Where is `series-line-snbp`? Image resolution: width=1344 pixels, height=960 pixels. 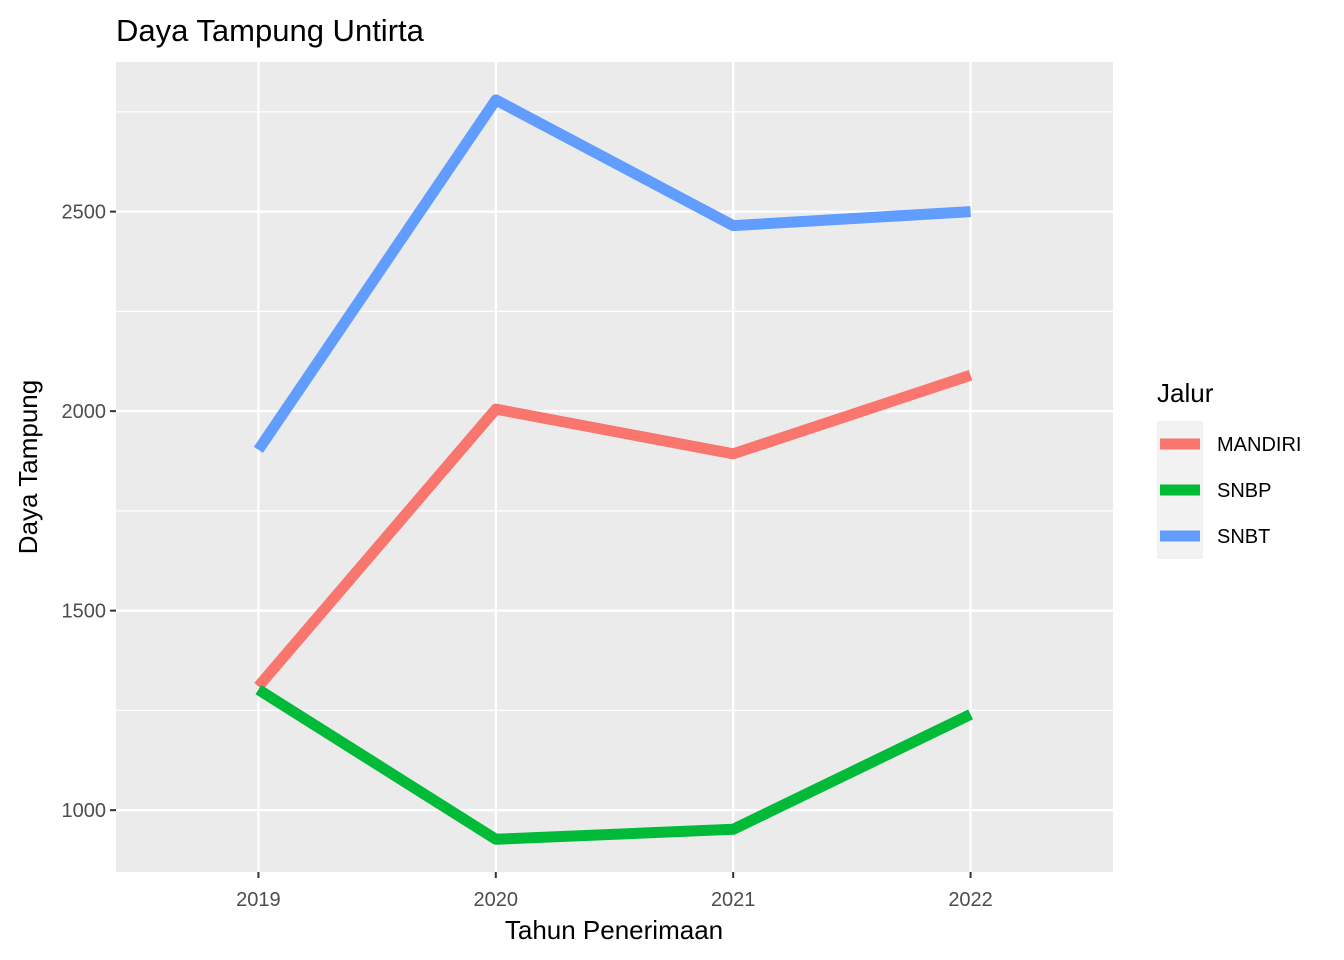 series-line-snbp is located at coordinates (614, 764).